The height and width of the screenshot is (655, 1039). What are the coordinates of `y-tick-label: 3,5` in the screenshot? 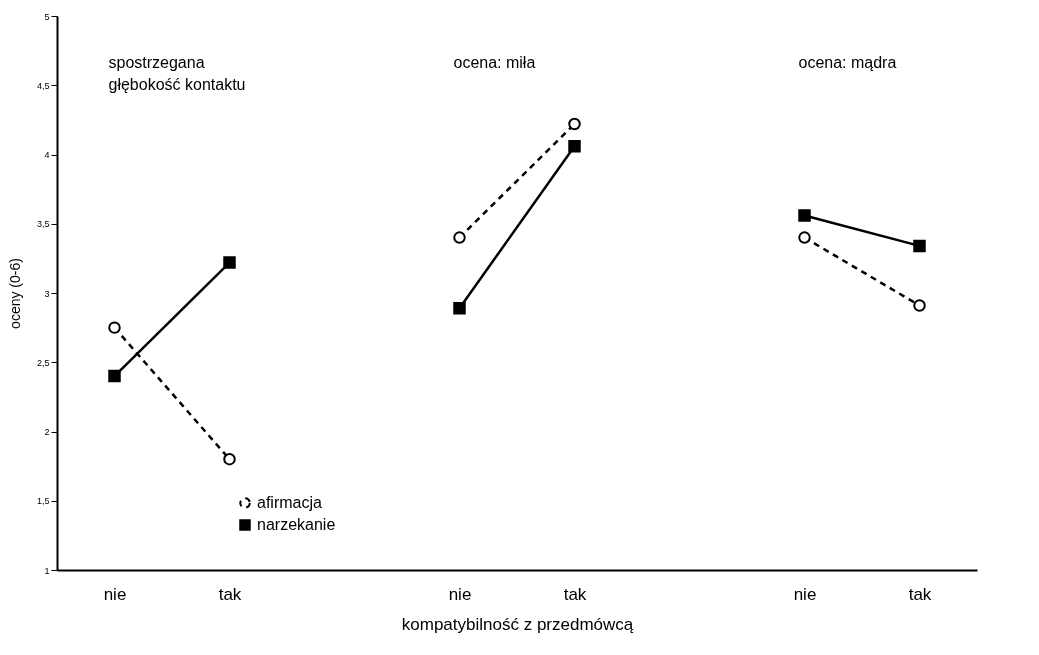 It's located at (43, 224).